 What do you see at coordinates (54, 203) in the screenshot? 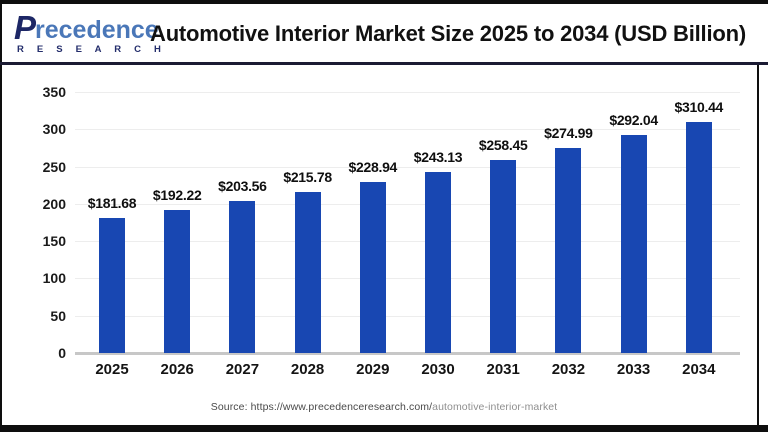
I see `y-tick-label: 200` at bounding box center [54, 203].